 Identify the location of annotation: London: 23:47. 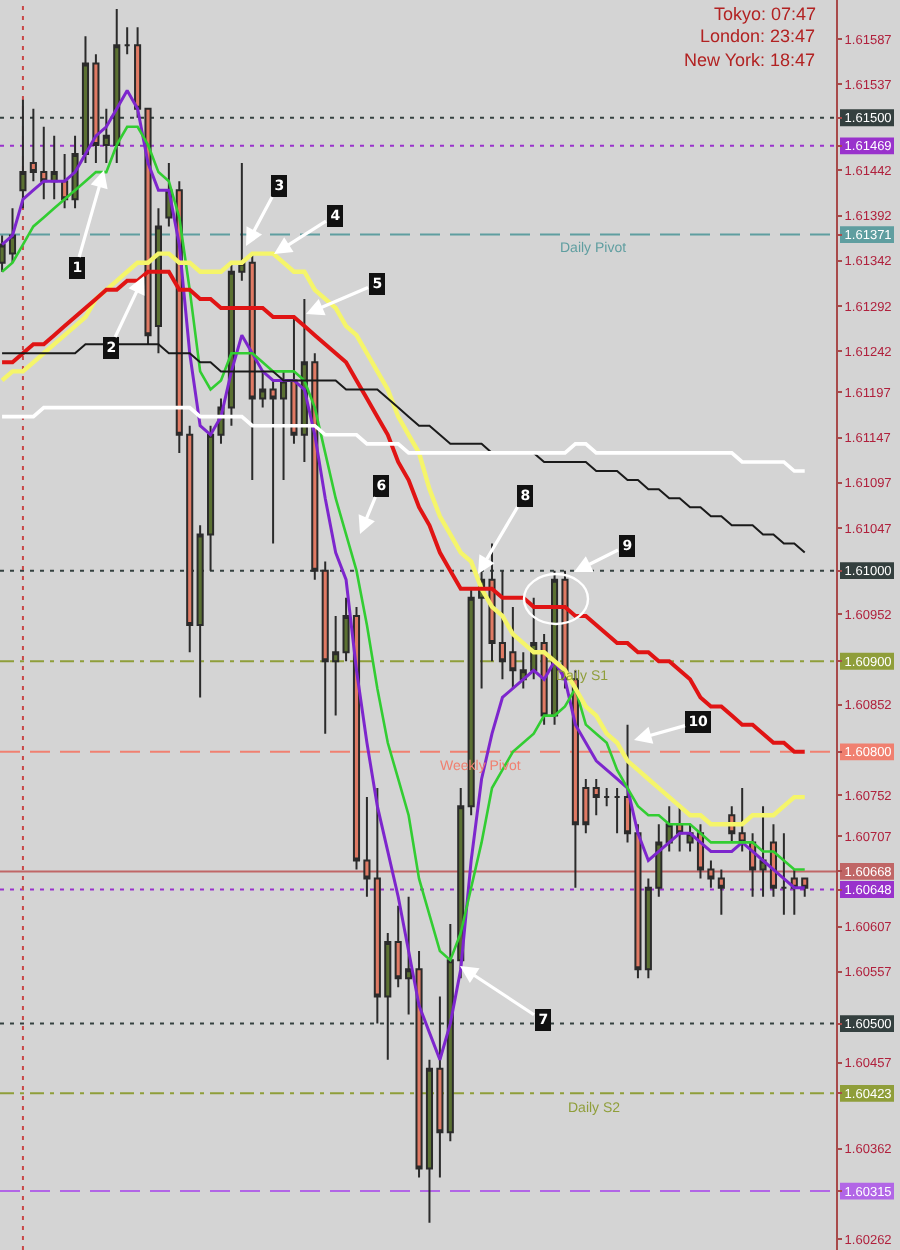
(758, 36).